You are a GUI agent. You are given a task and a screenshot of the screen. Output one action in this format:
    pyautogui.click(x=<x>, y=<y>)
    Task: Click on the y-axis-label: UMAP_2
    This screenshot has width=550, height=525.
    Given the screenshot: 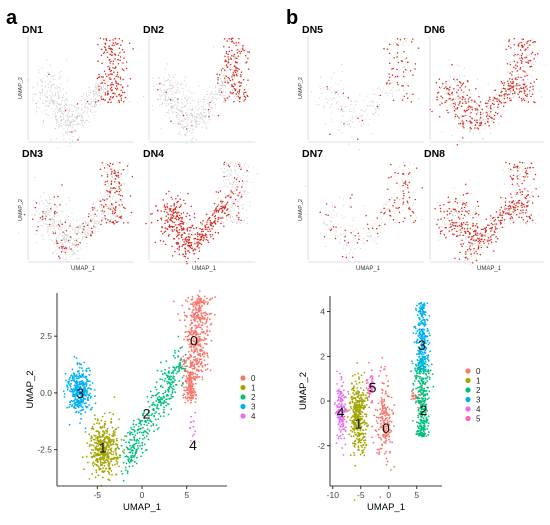 What is the action you would take?
    pyautogui.click(x=301, y=88)
    